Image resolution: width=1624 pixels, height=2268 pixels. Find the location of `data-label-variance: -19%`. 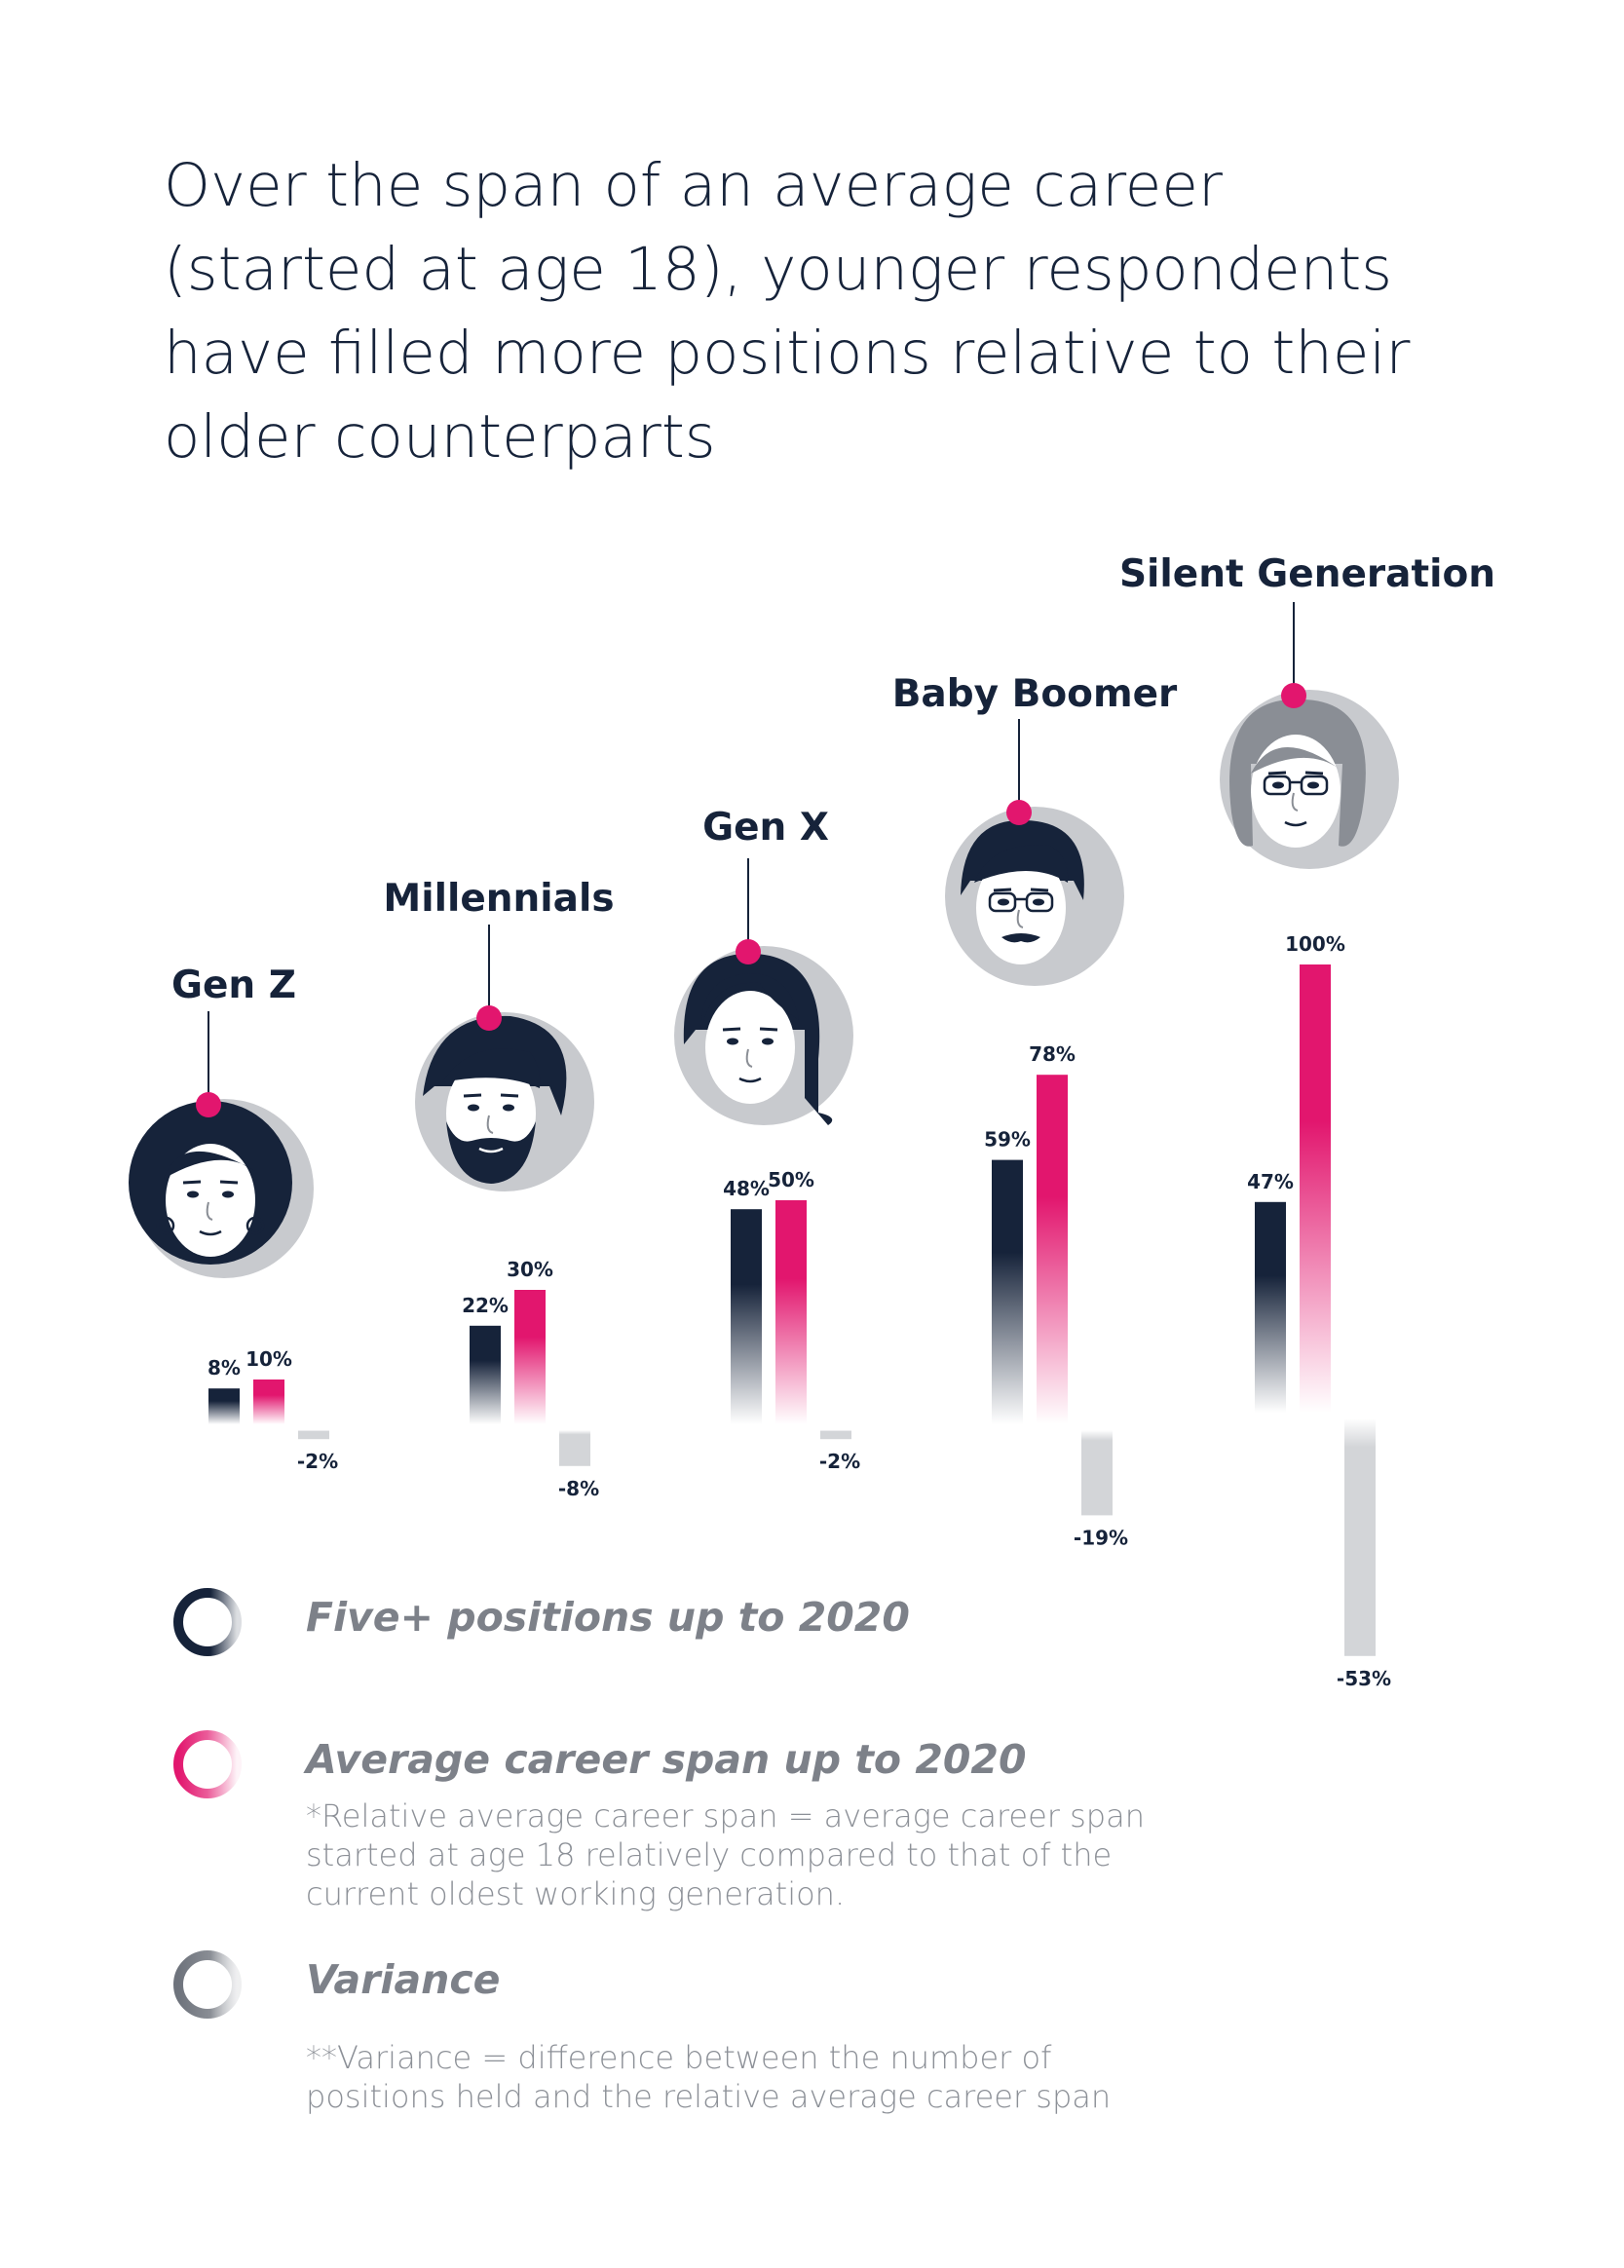

data-label-variance: -19% is located at coordinates (1101, 1538).